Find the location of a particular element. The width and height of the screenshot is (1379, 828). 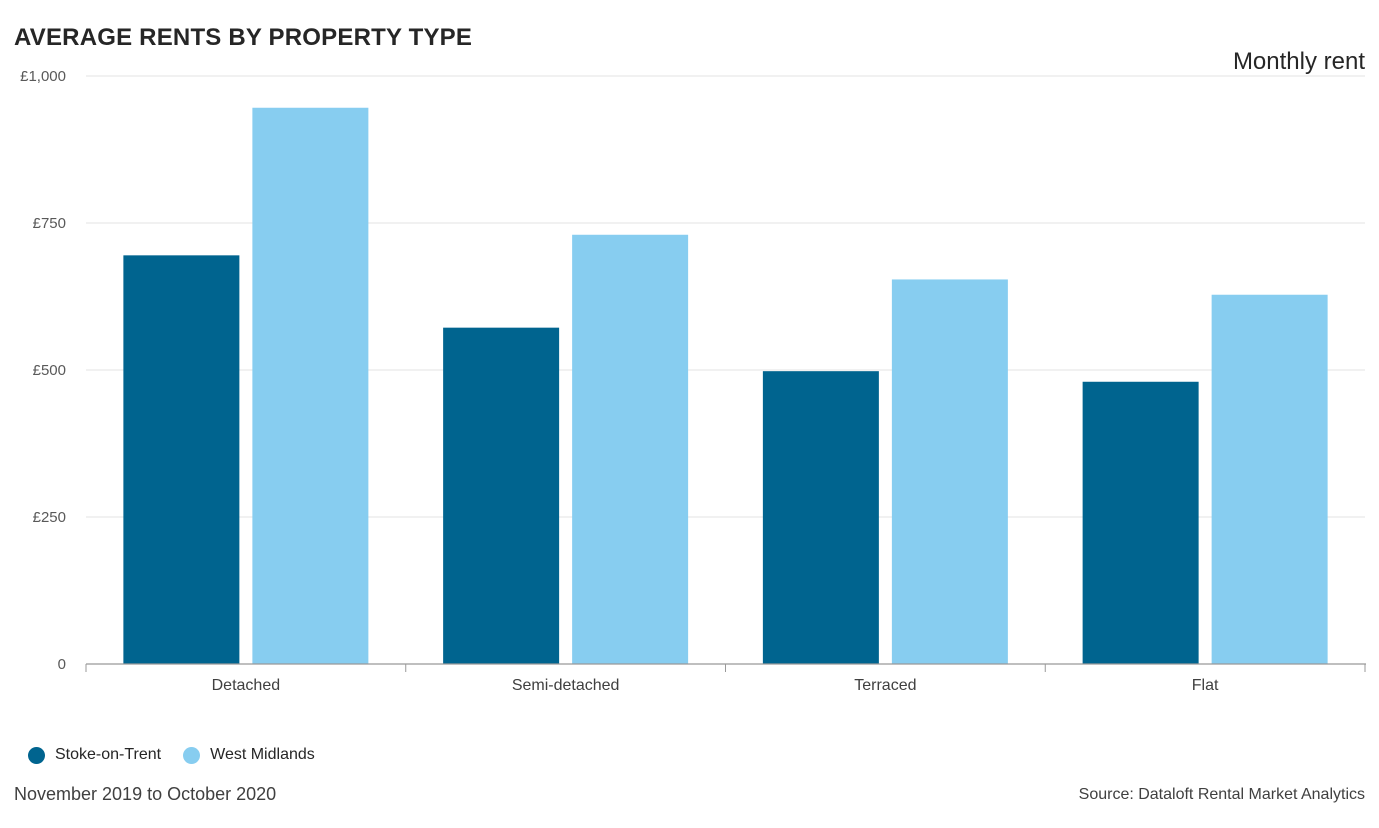

bar-west-midlands-flat is located at coordinates (1269, 479).